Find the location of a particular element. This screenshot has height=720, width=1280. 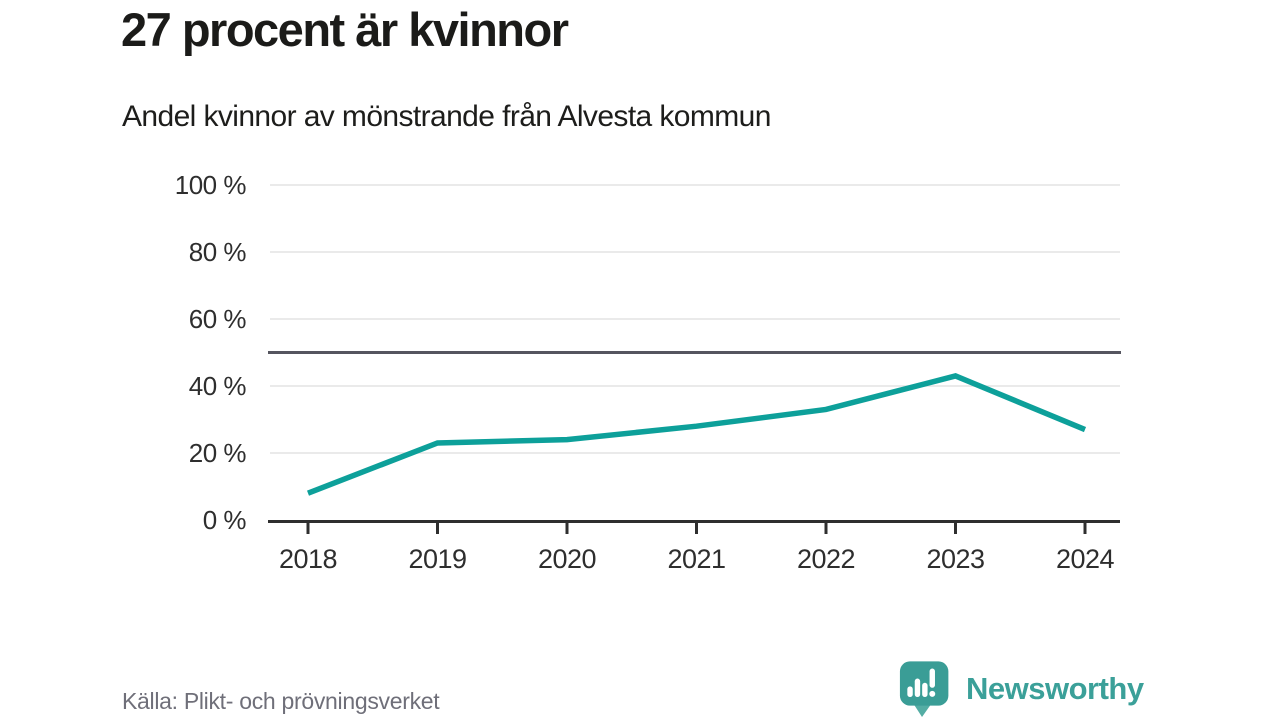

source-note: Källa: Plikt- och prövningsverket is located at coordinates (281, 701).